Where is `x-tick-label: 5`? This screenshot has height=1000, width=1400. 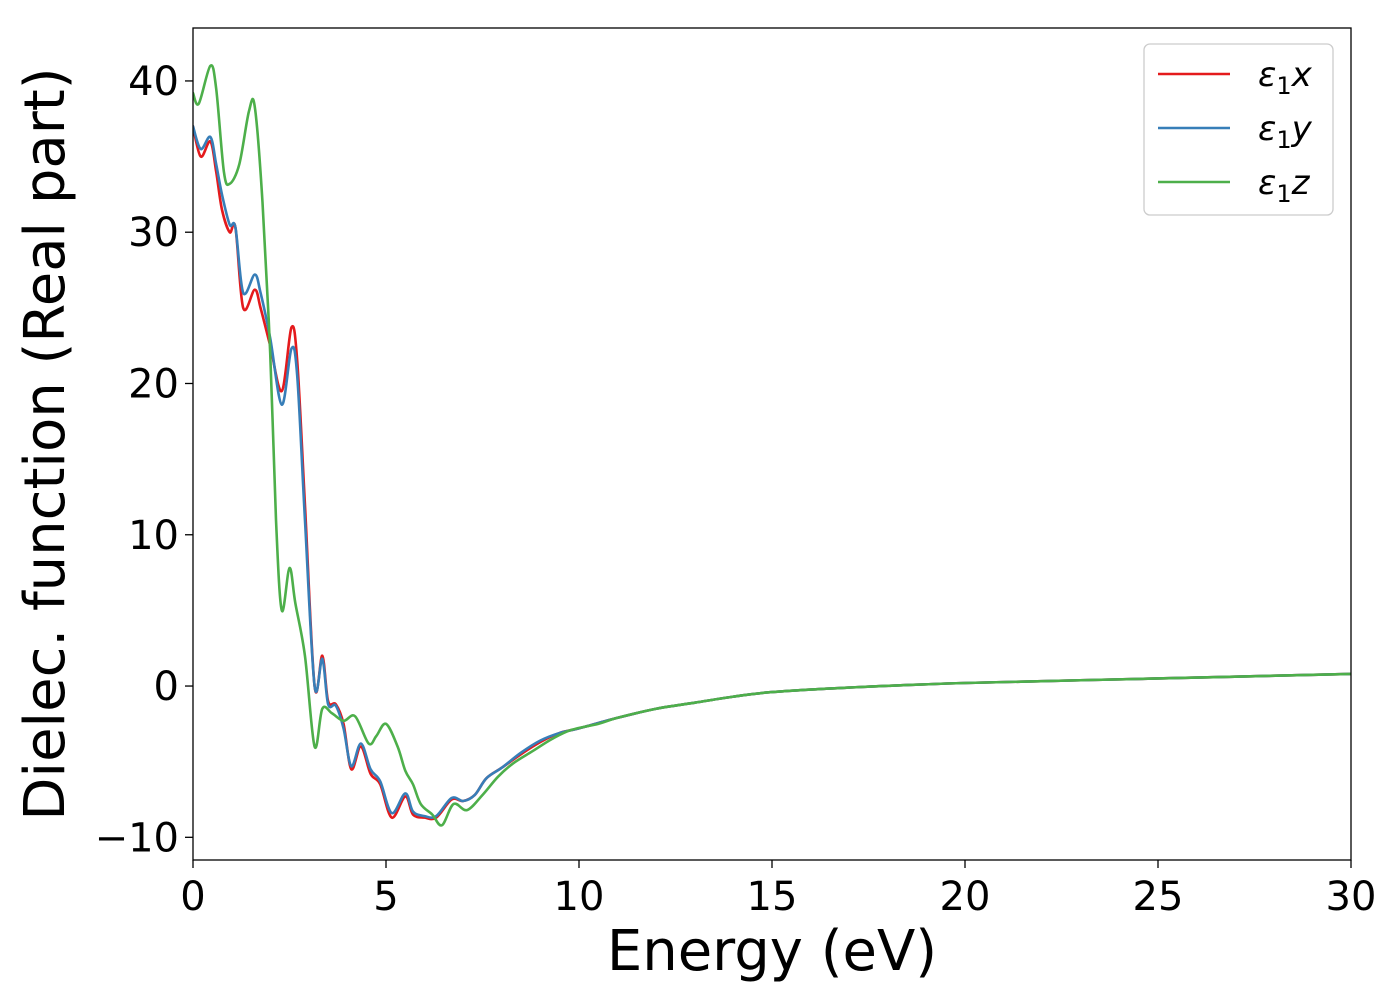 x-tick-label: 5 is located at coordinates (385, 897).